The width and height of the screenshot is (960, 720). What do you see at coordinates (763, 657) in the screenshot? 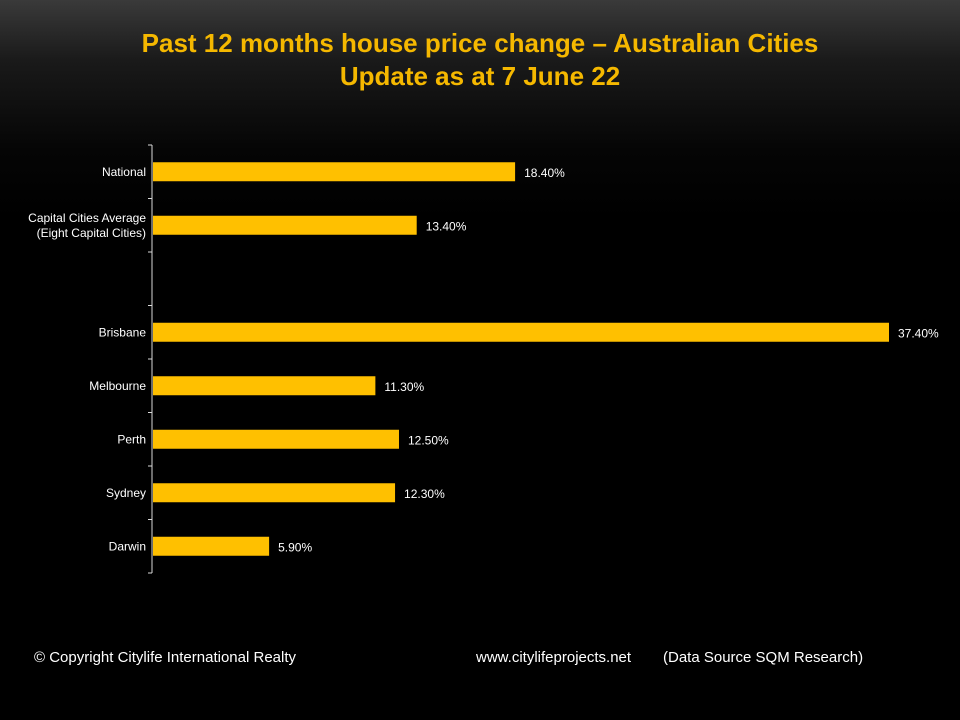
I see `data-source-text: (Data Source SQM Research)` at bounding box center [763, 657].